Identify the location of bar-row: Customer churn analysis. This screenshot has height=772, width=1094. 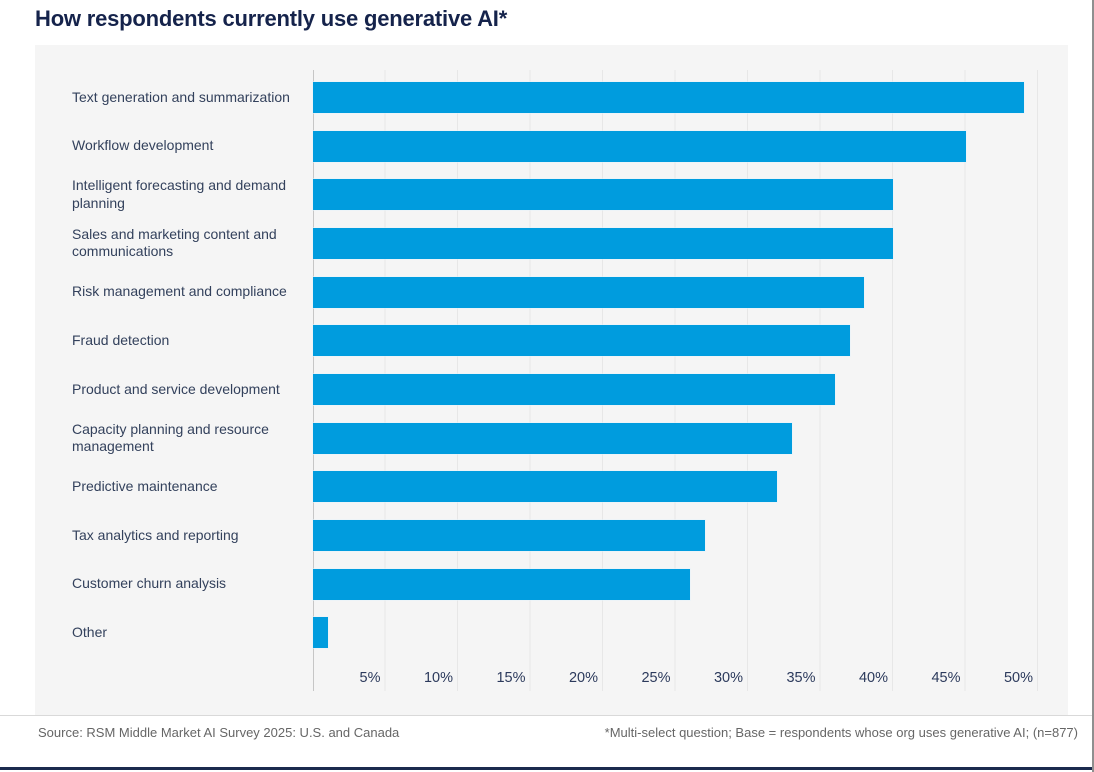
(551, 584).